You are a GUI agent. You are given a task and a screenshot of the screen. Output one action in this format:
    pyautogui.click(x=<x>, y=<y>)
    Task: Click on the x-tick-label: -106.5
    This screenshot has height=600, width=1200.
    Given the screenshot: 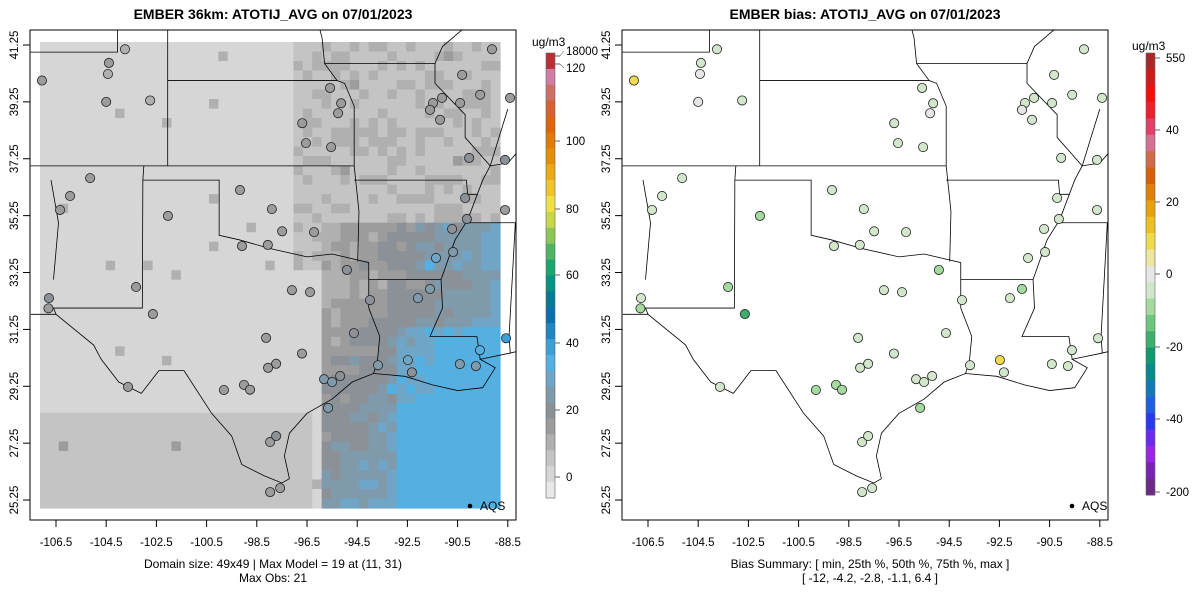 What is the action you would take?
    pyautogui.click(x=648, y=543)
    